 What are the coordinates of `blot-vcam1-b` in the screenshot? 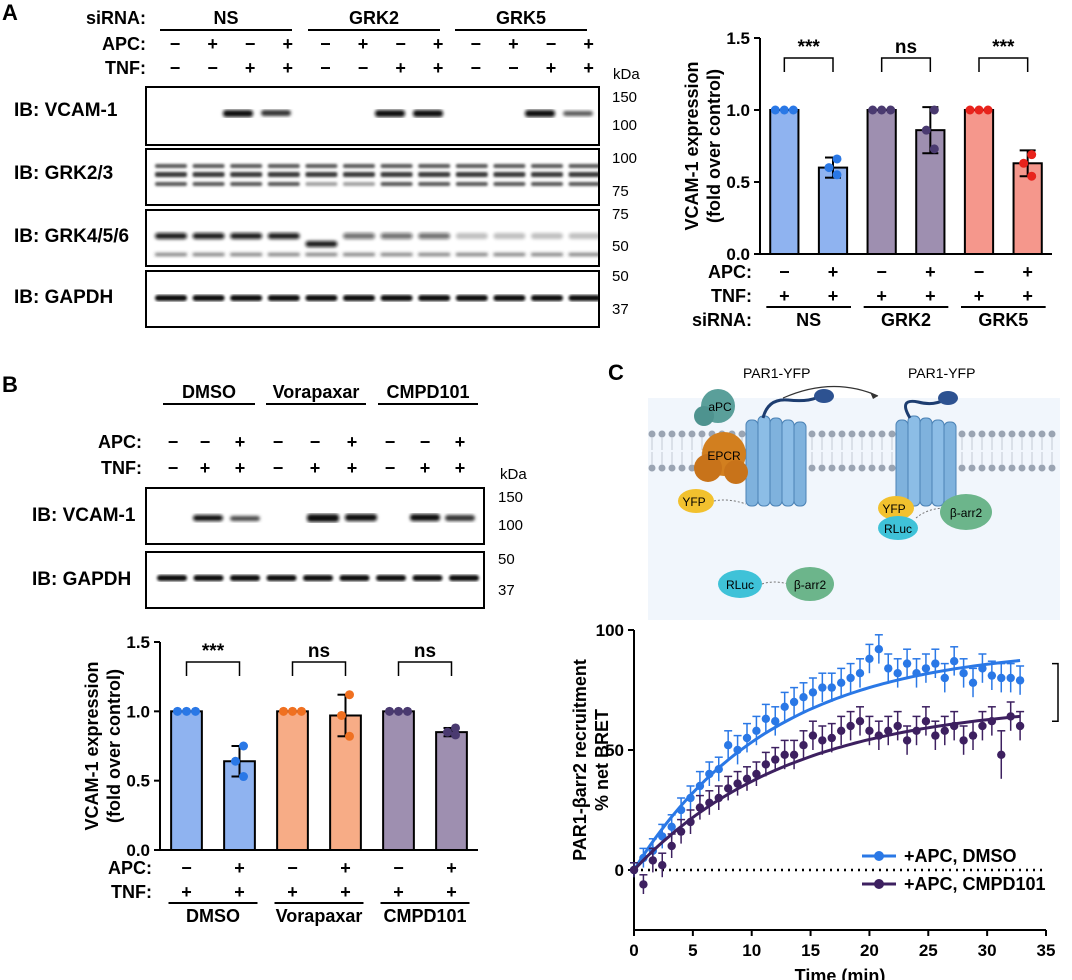 It's located at (315, 516).